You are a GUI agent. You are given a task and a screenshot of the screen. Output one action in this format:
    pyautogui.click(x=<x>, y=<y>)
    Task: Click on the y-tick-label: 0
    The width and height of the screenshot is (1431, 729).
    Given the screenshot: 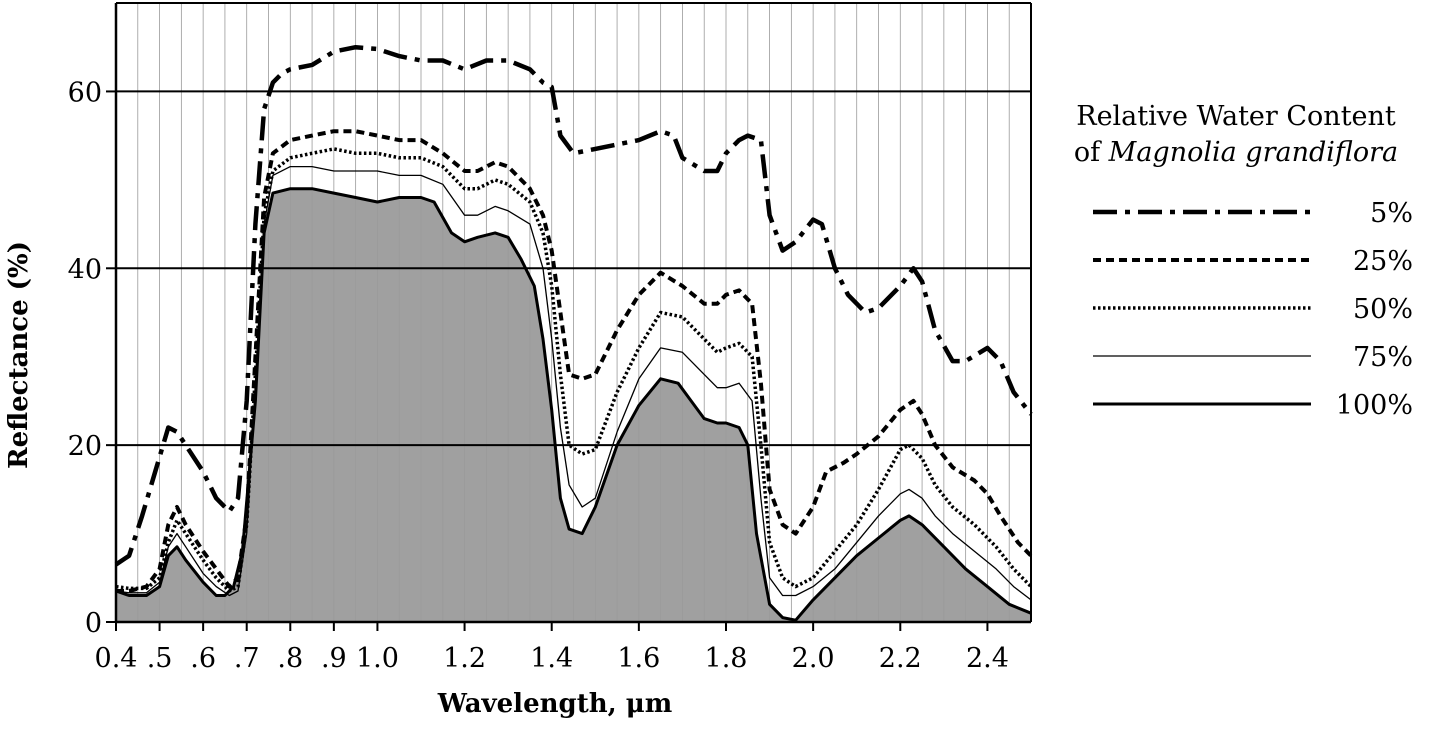 What is the action you would take?
    pyautogui.click(x=93, y=623)
    